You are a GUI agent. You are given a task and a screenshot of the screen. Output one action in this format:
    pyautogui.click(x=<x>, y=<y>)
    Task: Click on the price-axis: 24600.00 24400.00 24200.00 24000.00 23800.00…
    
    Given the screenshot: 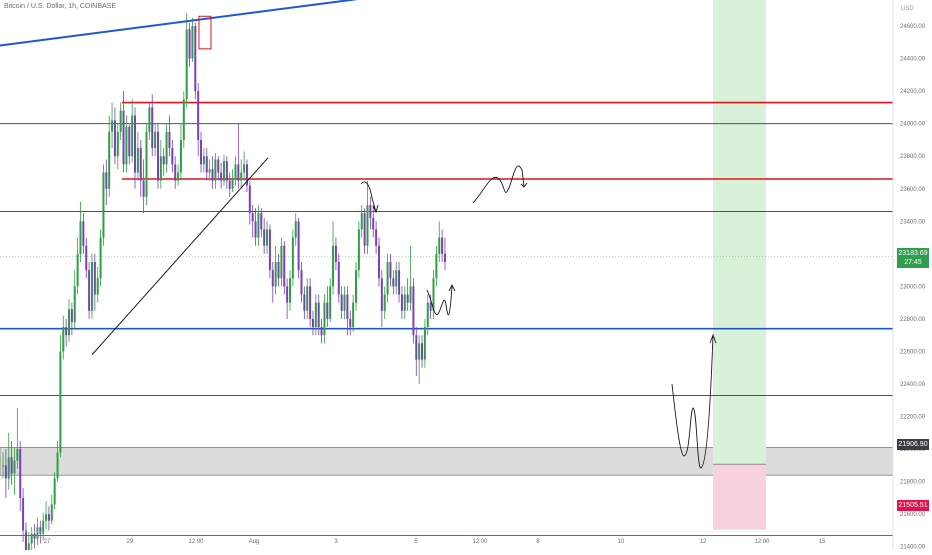 What is the action you would take?
    pyautogui.click(x=912, y=275)
    